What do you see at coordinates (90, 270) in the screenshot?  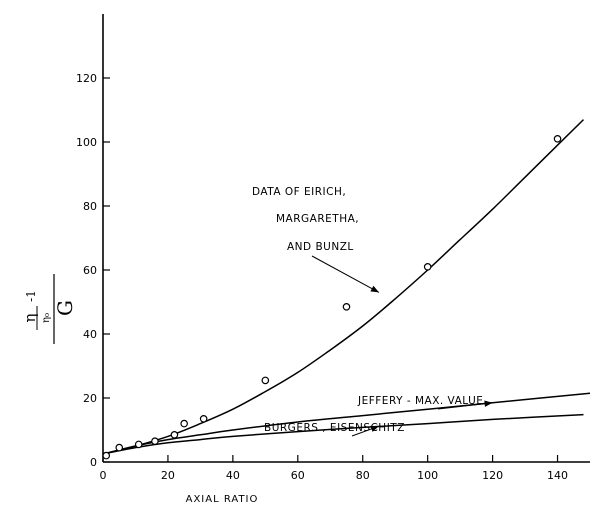 I see `y-tick-label: 60` at bounding box center [90, 270].